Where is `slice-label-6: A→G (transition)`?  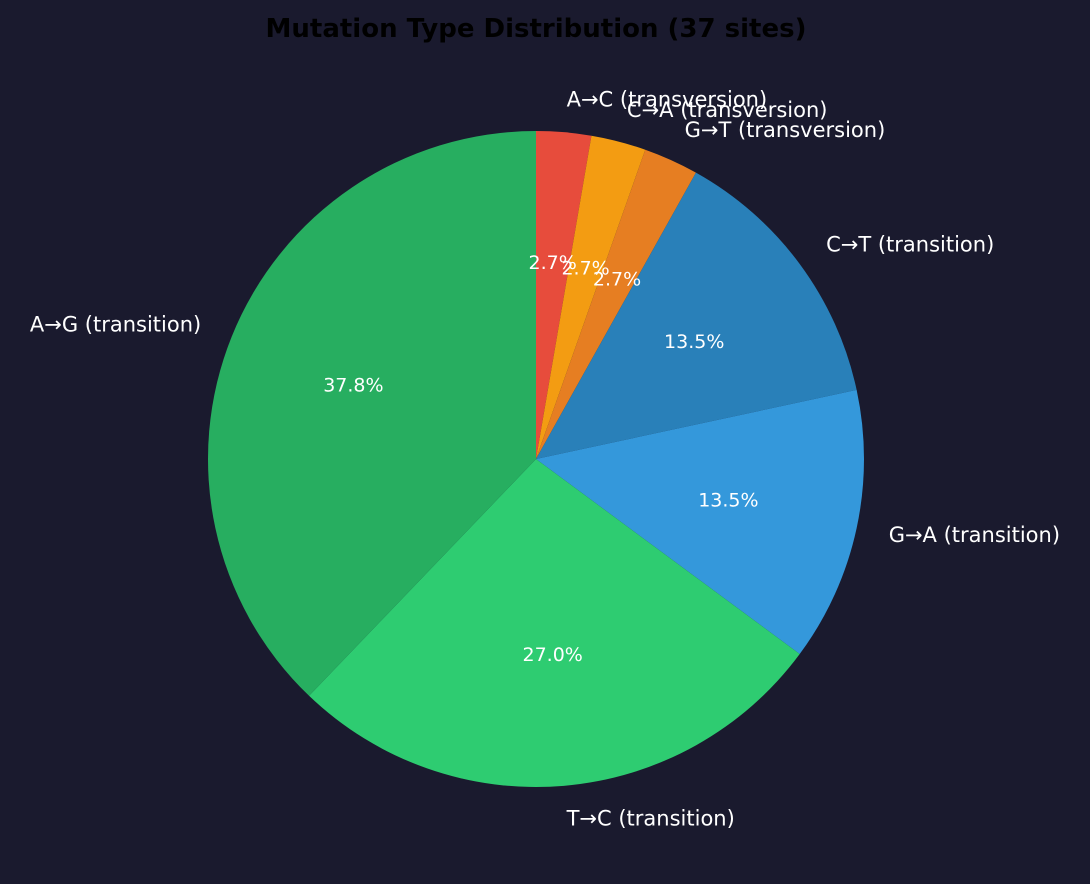
slice-label-6: A→G (transition) is located at coordinates (115, 324).